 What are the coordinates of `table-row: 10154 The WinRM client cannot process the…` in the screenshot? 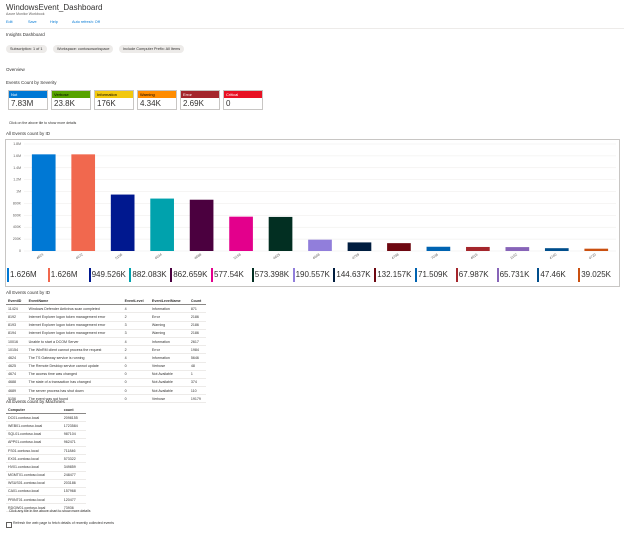 It's located at (106, 350).